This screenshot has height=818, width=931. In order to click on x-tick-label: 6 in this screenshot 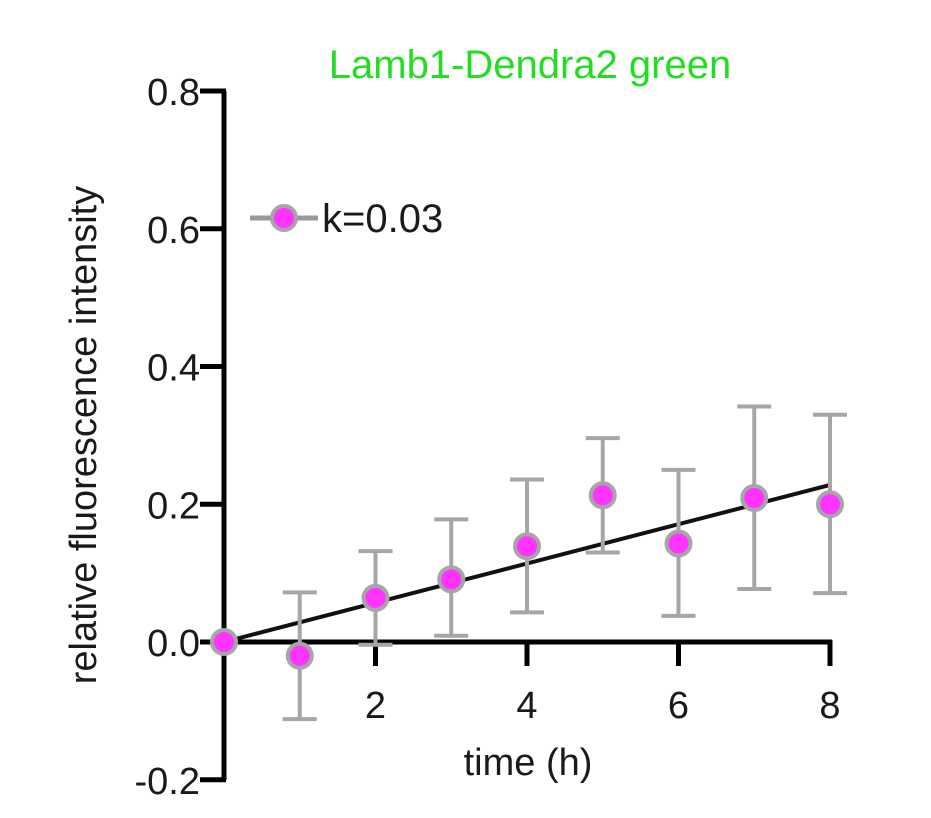, I will do `click(678, 706)`.